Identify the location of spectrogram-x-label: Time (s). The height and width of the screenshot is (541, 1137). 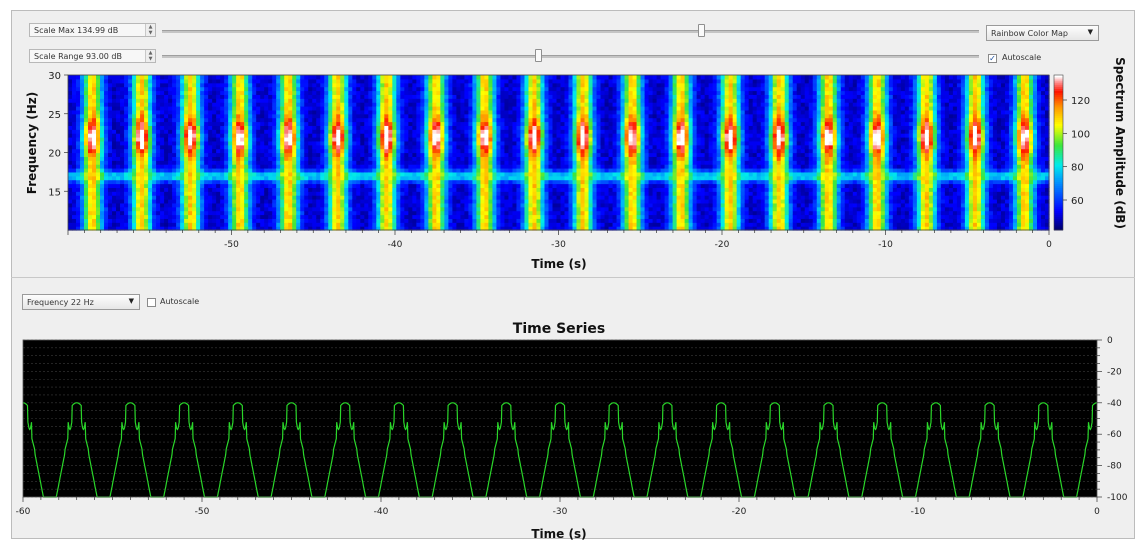
(558, 264).